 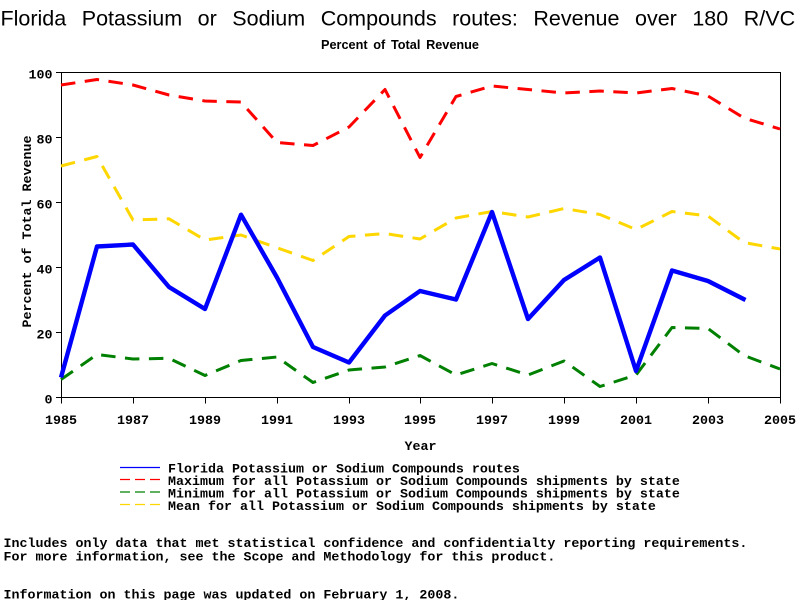 What do you see at coordinates (420, 421) in the screenshot?
I see `svg-text: 1995` at bounding box center [420, 421].